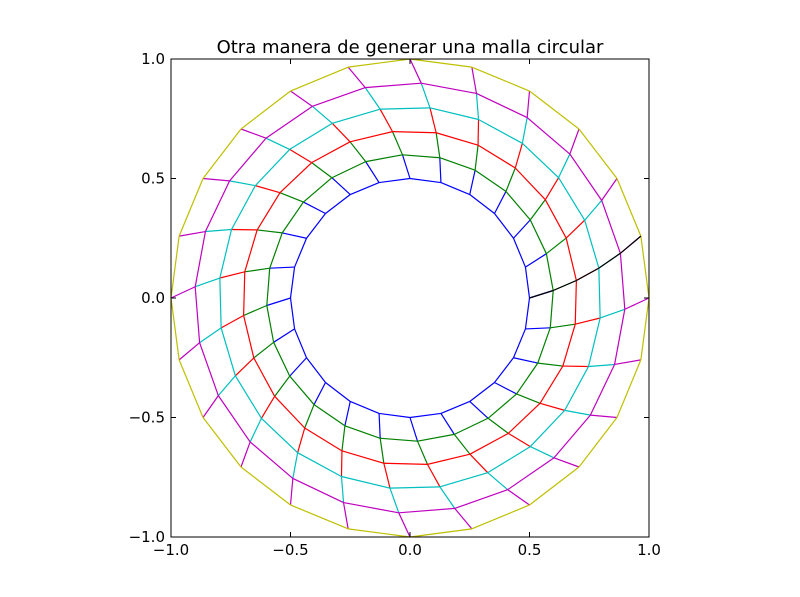 The height and width of the screenshot is (597, 800). What do you see at coordinates (147, 418) in the screenshot?
I see `y-tick-label: −0.5` at bounding box center [147, 418].